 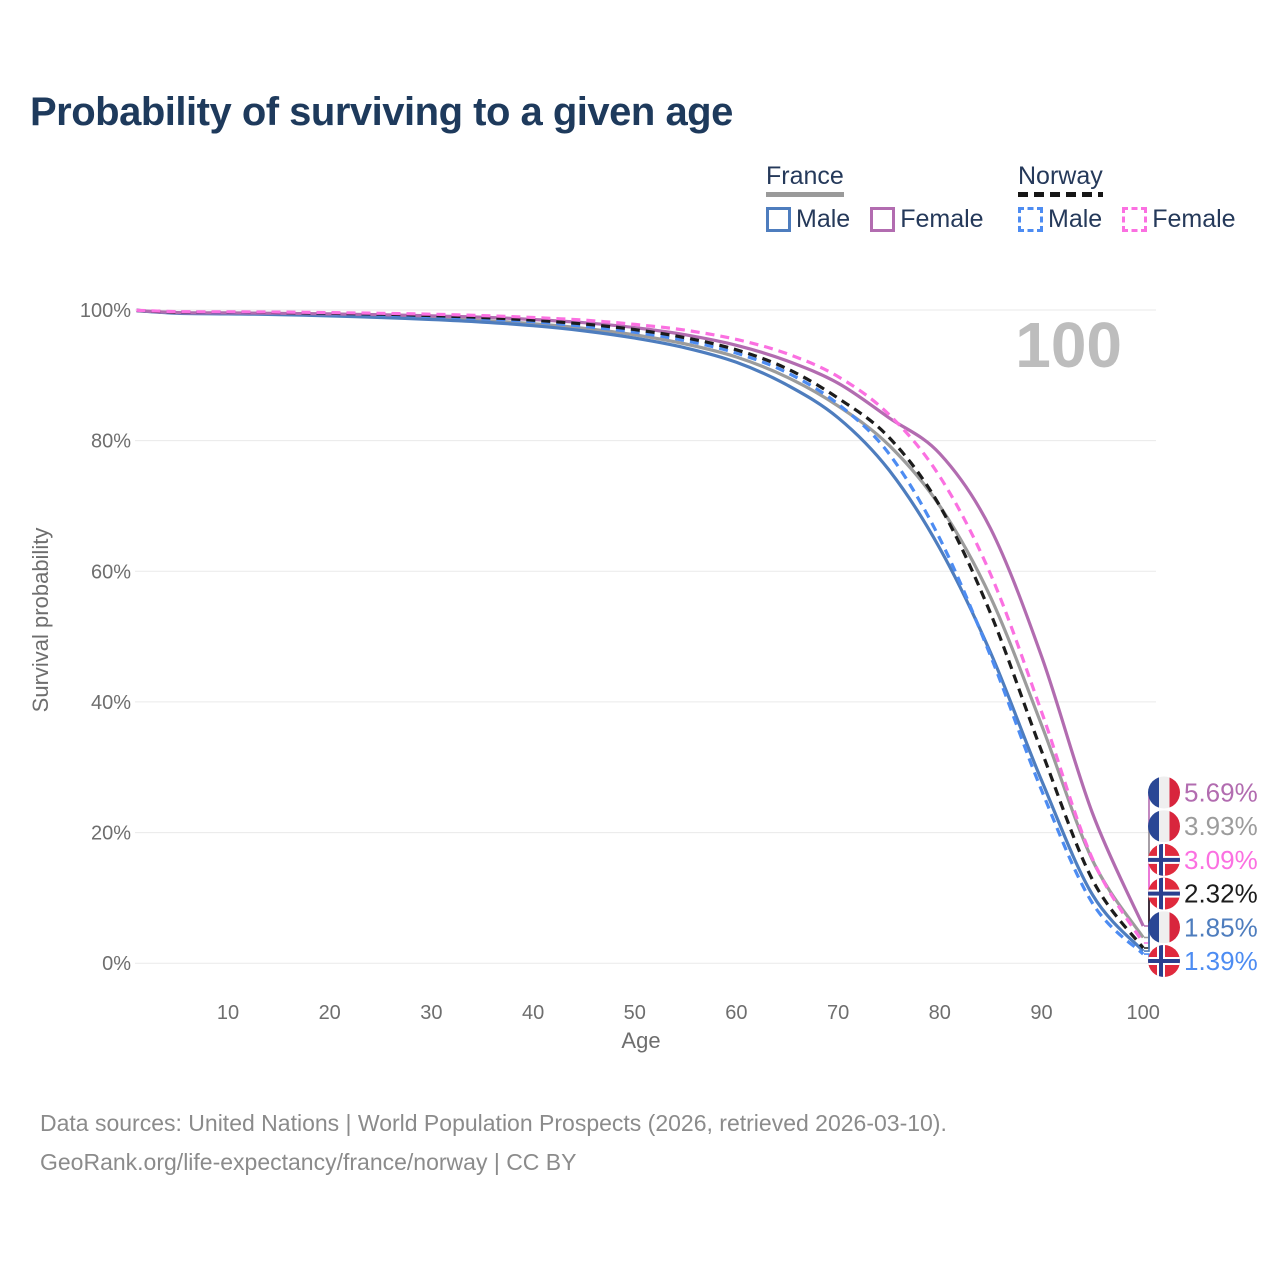 What do you see at coordinates (330, 1013) in the screenshot?
I see `x-tick-label: 20` at bounding box center [330, 1013].